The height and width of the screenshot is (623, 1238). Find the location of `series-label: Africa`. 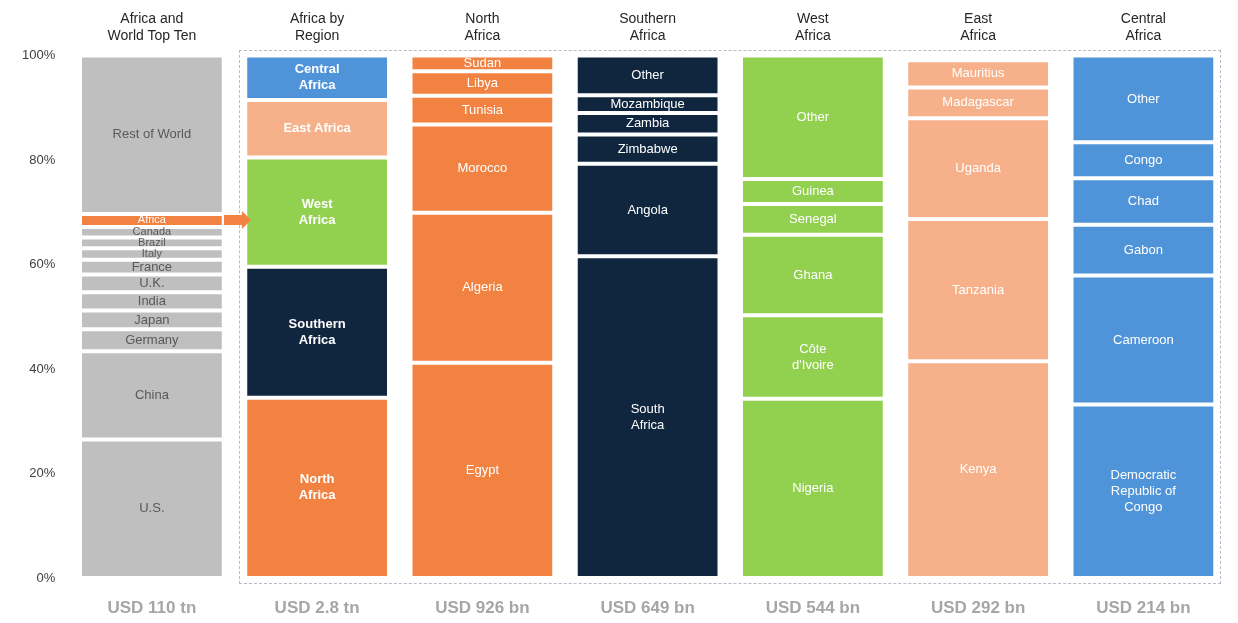

series-label: Africa is located at coordinates (152, 219).